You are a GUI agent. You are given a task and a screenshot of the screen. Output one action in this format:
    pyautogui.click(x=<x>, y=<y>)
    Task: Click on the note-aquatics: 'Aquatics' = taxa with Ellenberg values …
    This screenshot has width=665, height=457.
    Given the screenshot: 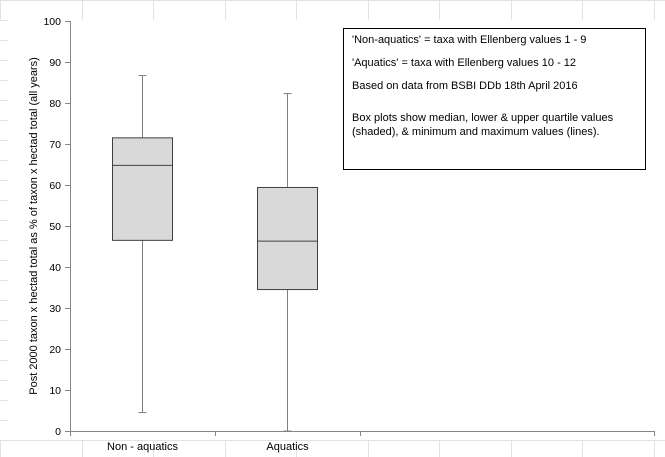 What is the action you would take?
    pyautogui.click(x=464, y=63)
    